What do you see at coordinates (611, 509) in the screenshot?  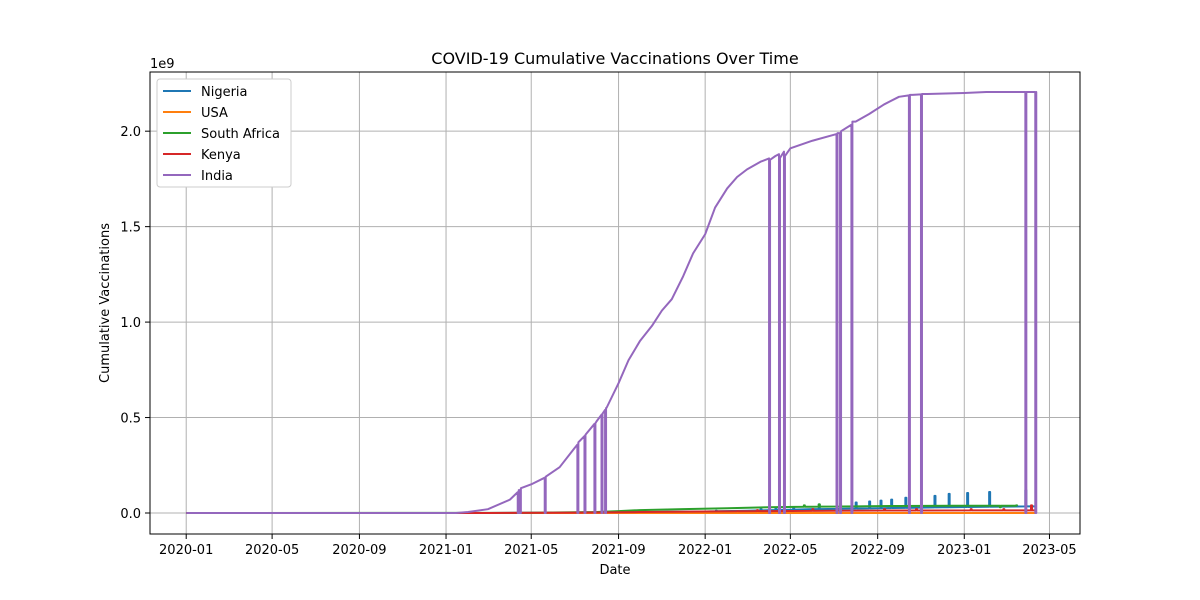 I see `series-line-kenya` at bounding box center [611, 509].